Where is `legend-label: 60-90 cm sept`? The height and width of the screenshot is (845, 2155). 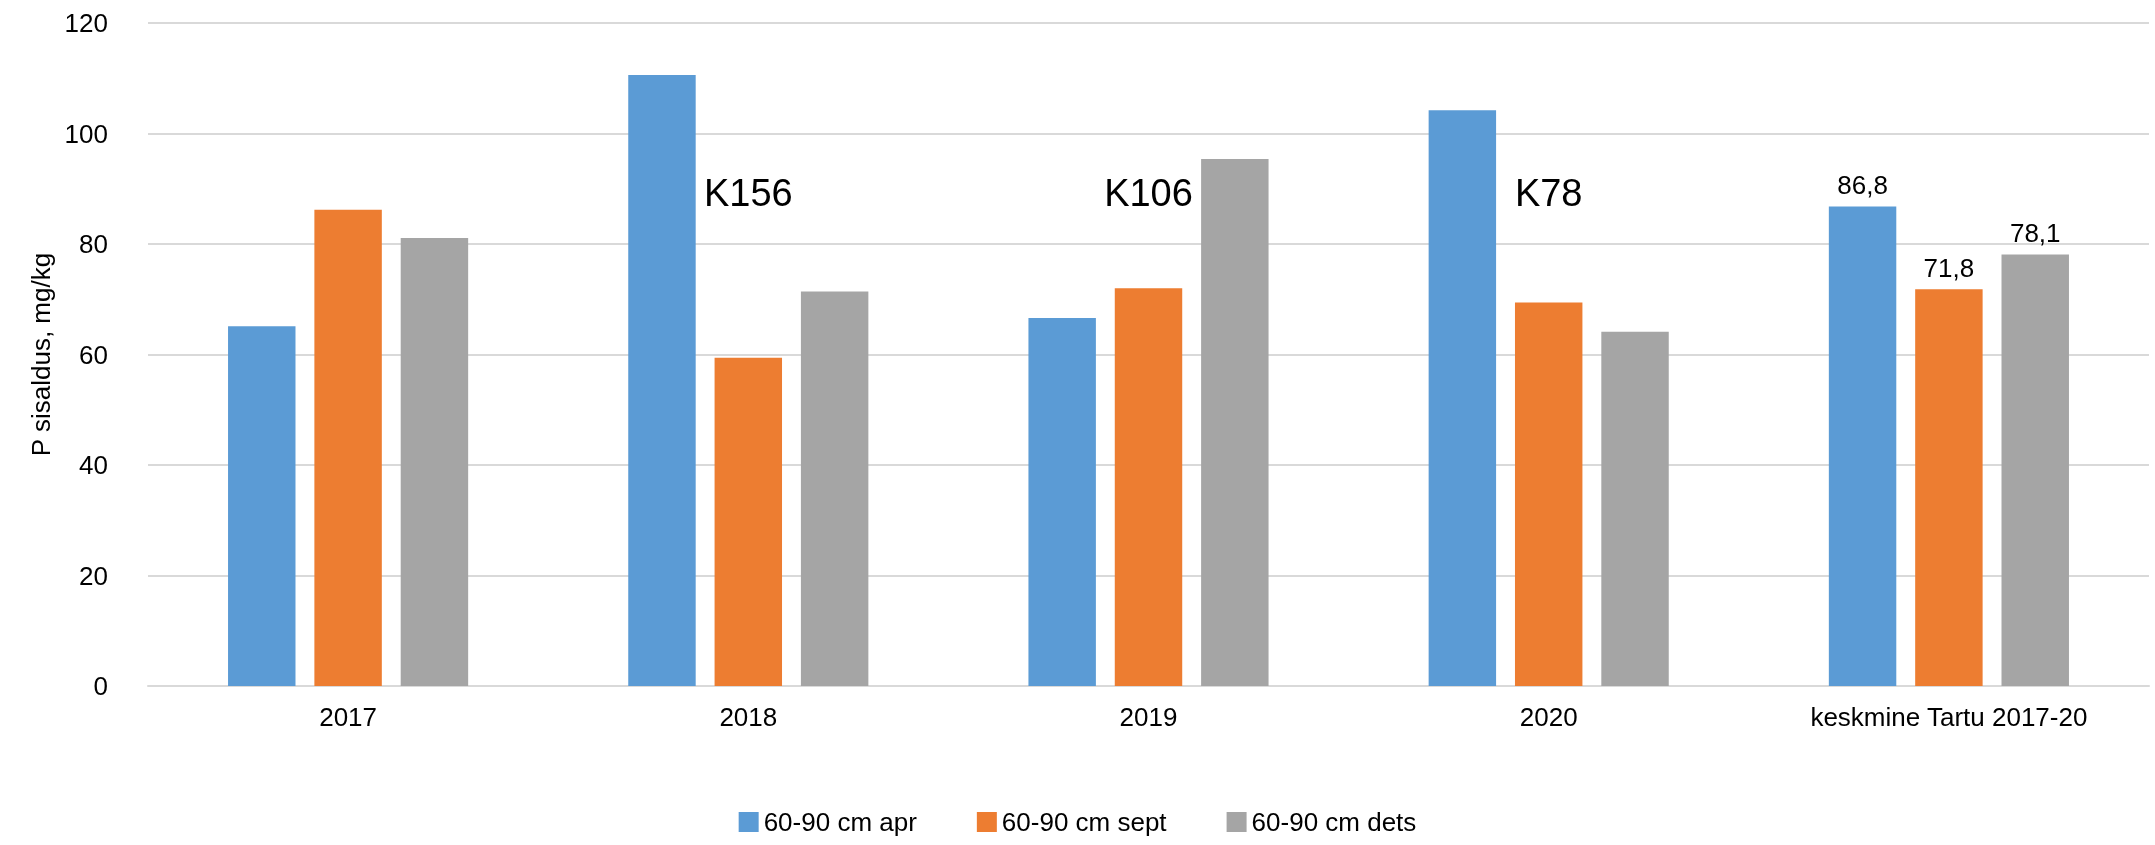 legend-label: 60-90 cm sept is located at coordinates (1084, 822).